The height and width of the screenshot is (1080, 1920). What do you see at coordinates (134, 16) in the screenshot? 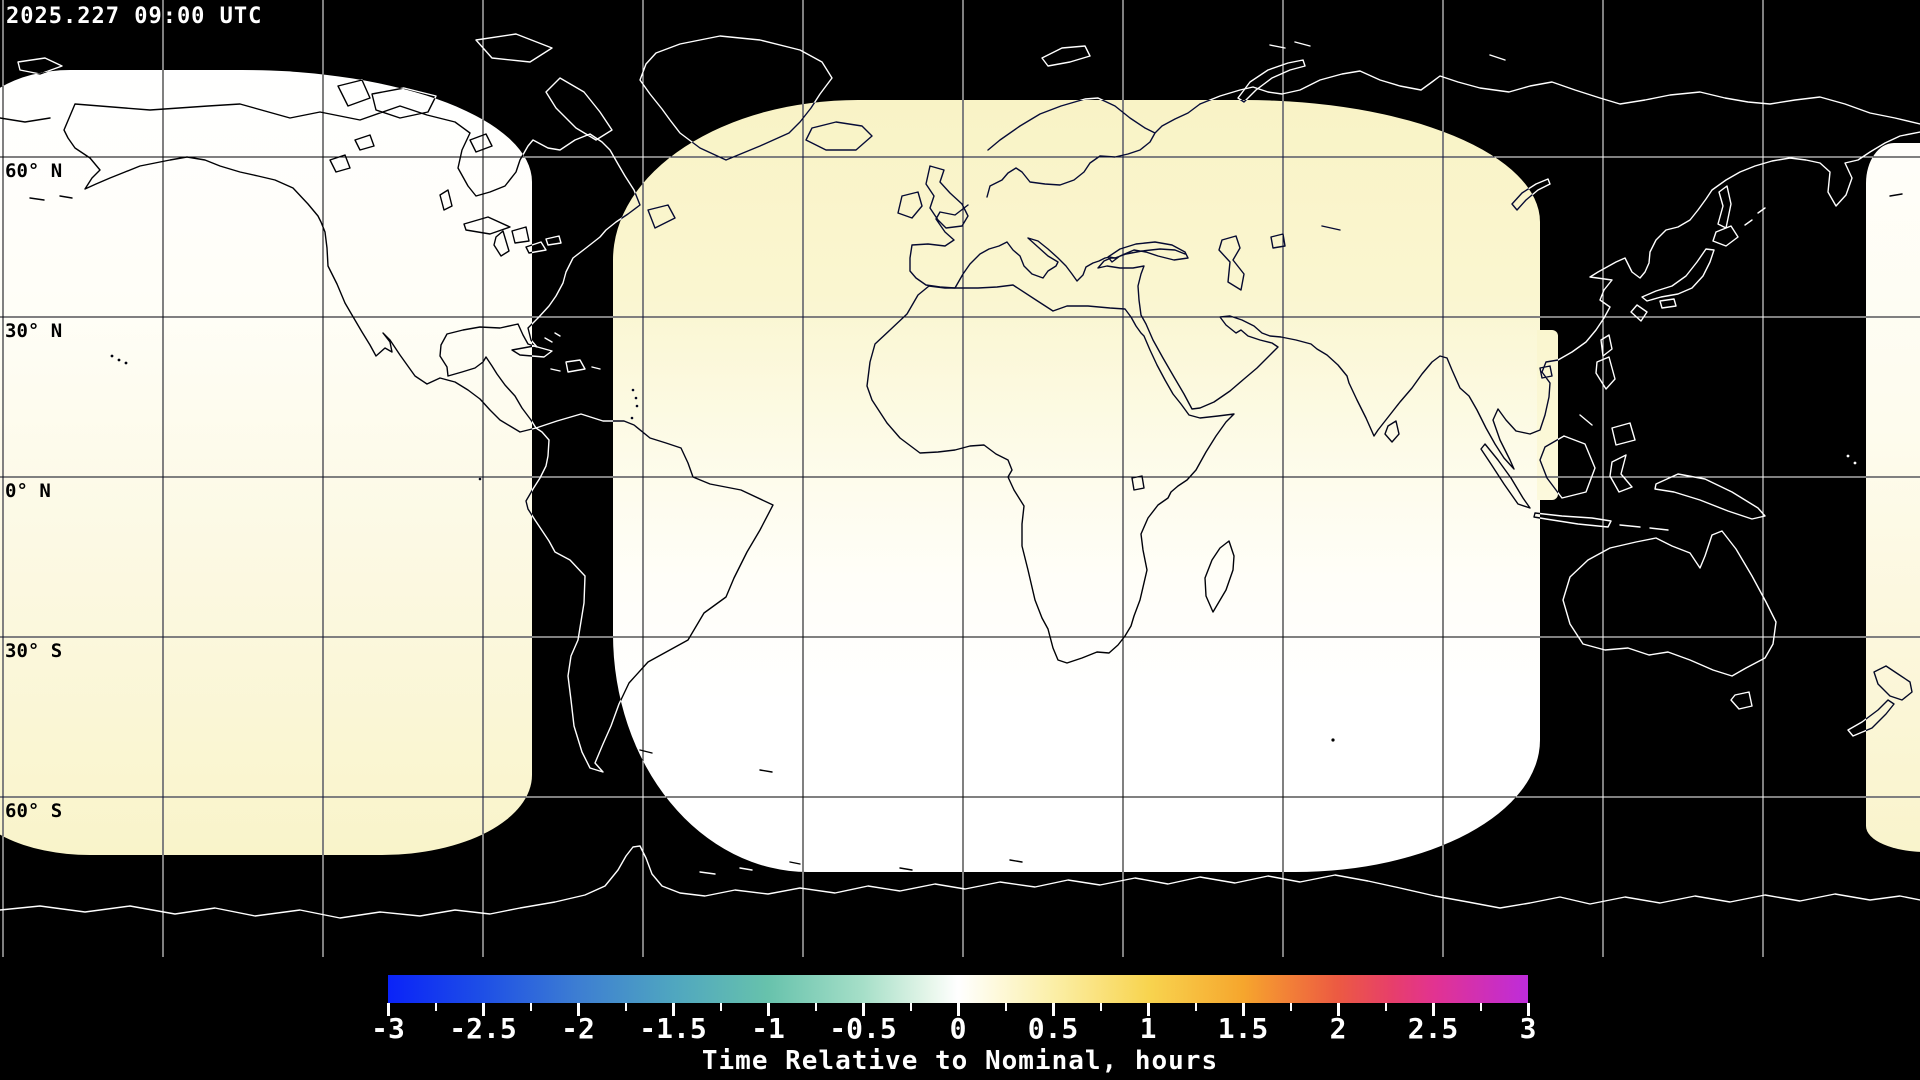
I see `timestamp-label: 2025.227 09:00 UTC` at bounding box center [134, 16].